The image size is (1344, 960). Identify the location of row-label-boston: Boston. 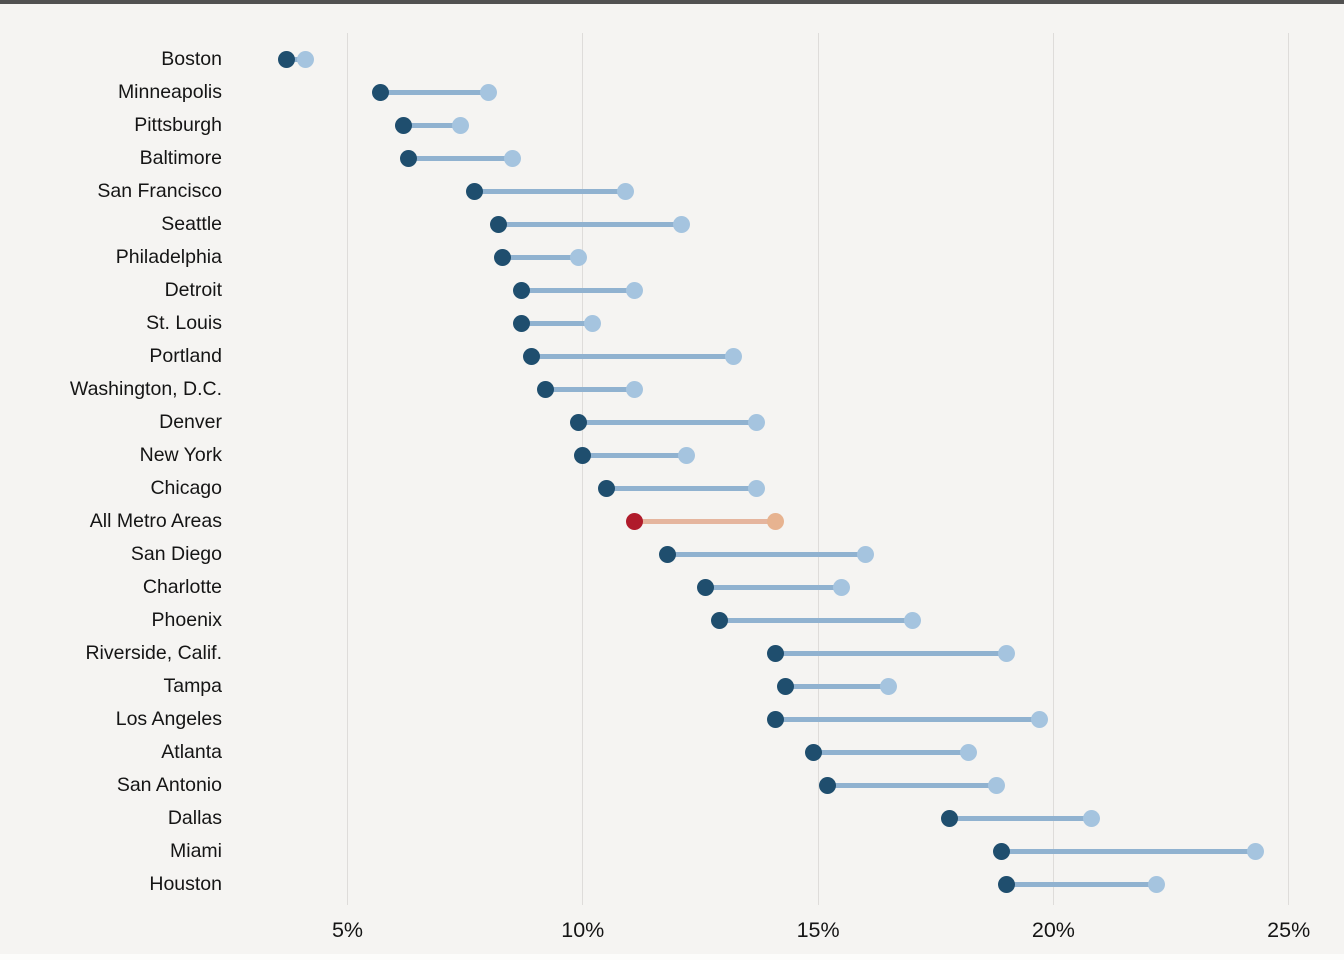
(191, 59).